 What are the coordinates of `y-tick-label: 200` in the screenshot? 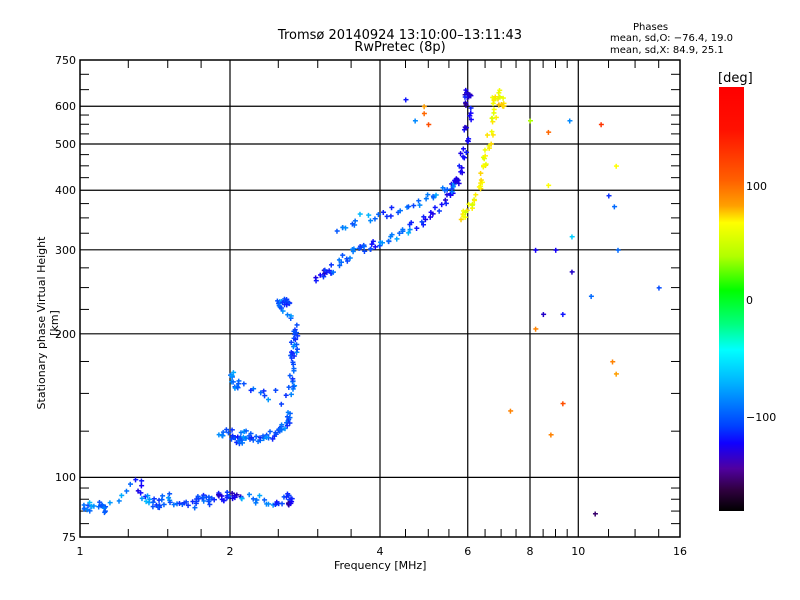 It's located at (65, 334).